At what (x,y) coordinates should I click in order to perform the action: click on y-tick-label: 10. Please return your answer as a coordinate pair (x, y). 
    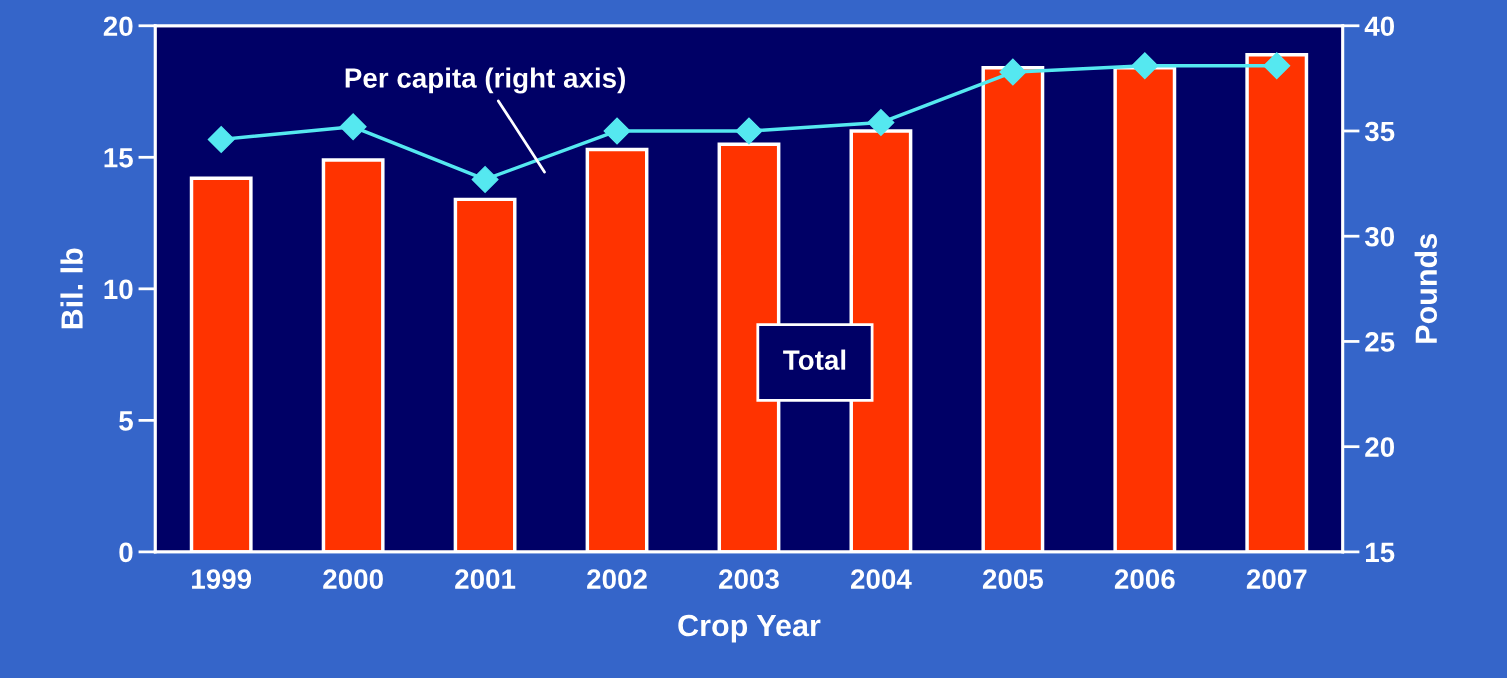
    Looking at the image, I should click on (118, 289).